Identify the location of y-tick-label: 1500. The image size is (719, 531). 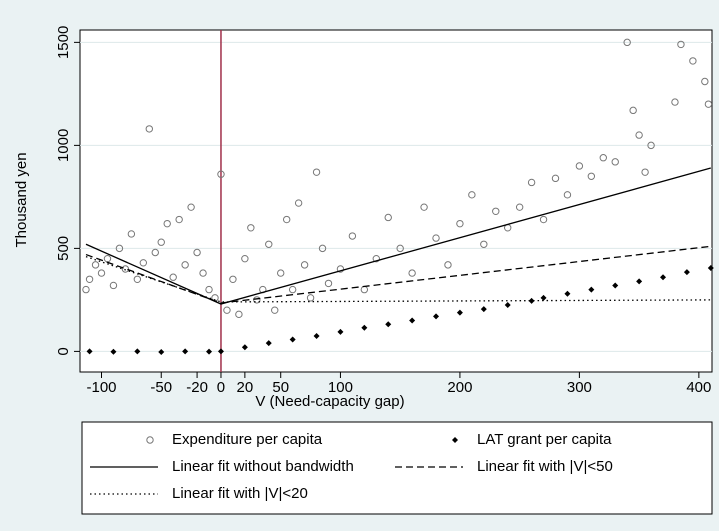
(63, 42).